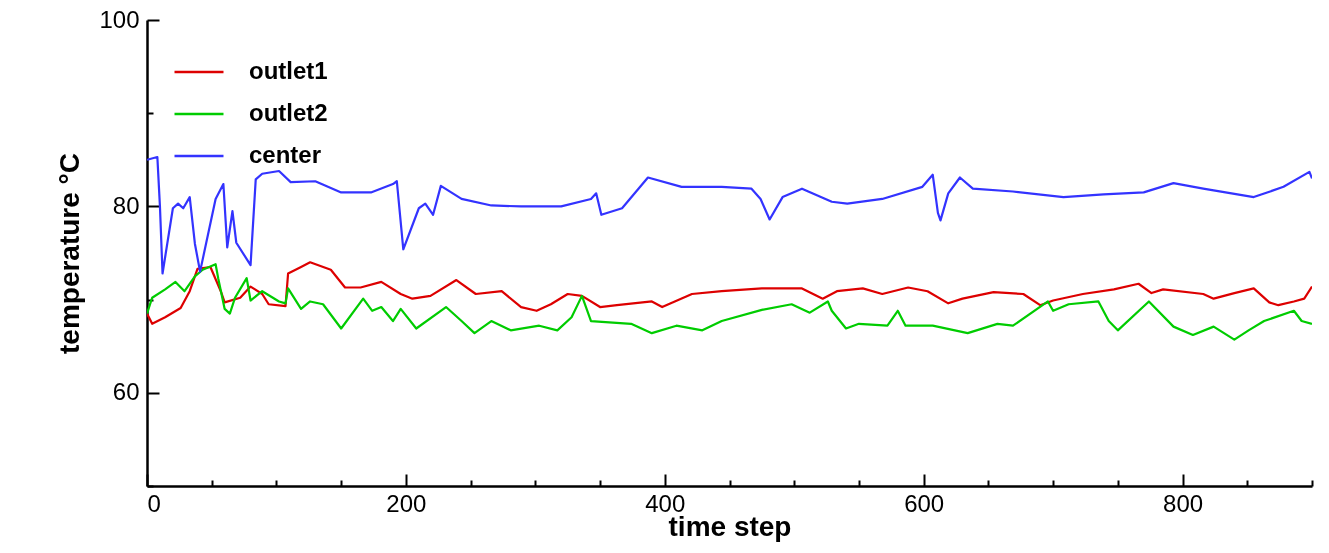 The image size is (1329, 553). What do you see at coordinates (119, 19) in the screenshot?
I see `y-tick-label: 100` at bounding box center [119, 19].